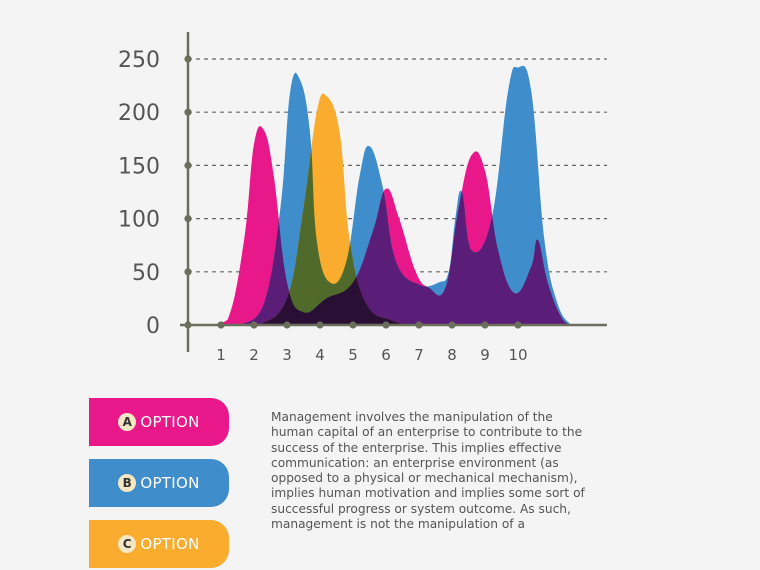 The width and height of the screenshot is (760, 570). What do you see at coordinates (146, 273) in the screenshot?
I see `y-tick-label: 50` at bounding box center [146, 273].